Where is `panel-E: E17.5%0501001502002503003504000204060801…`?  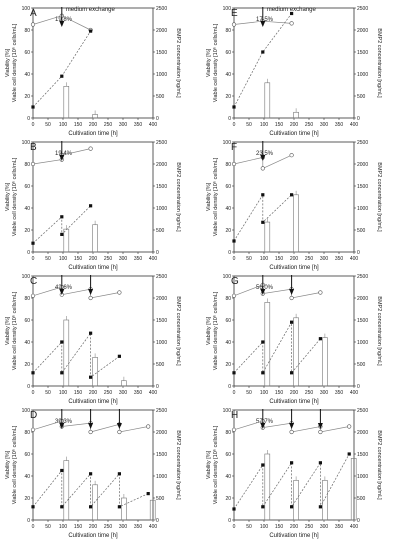 panel-E: E17.5%0501001502002503003504000204060801… is located at coordinates (294, 71).